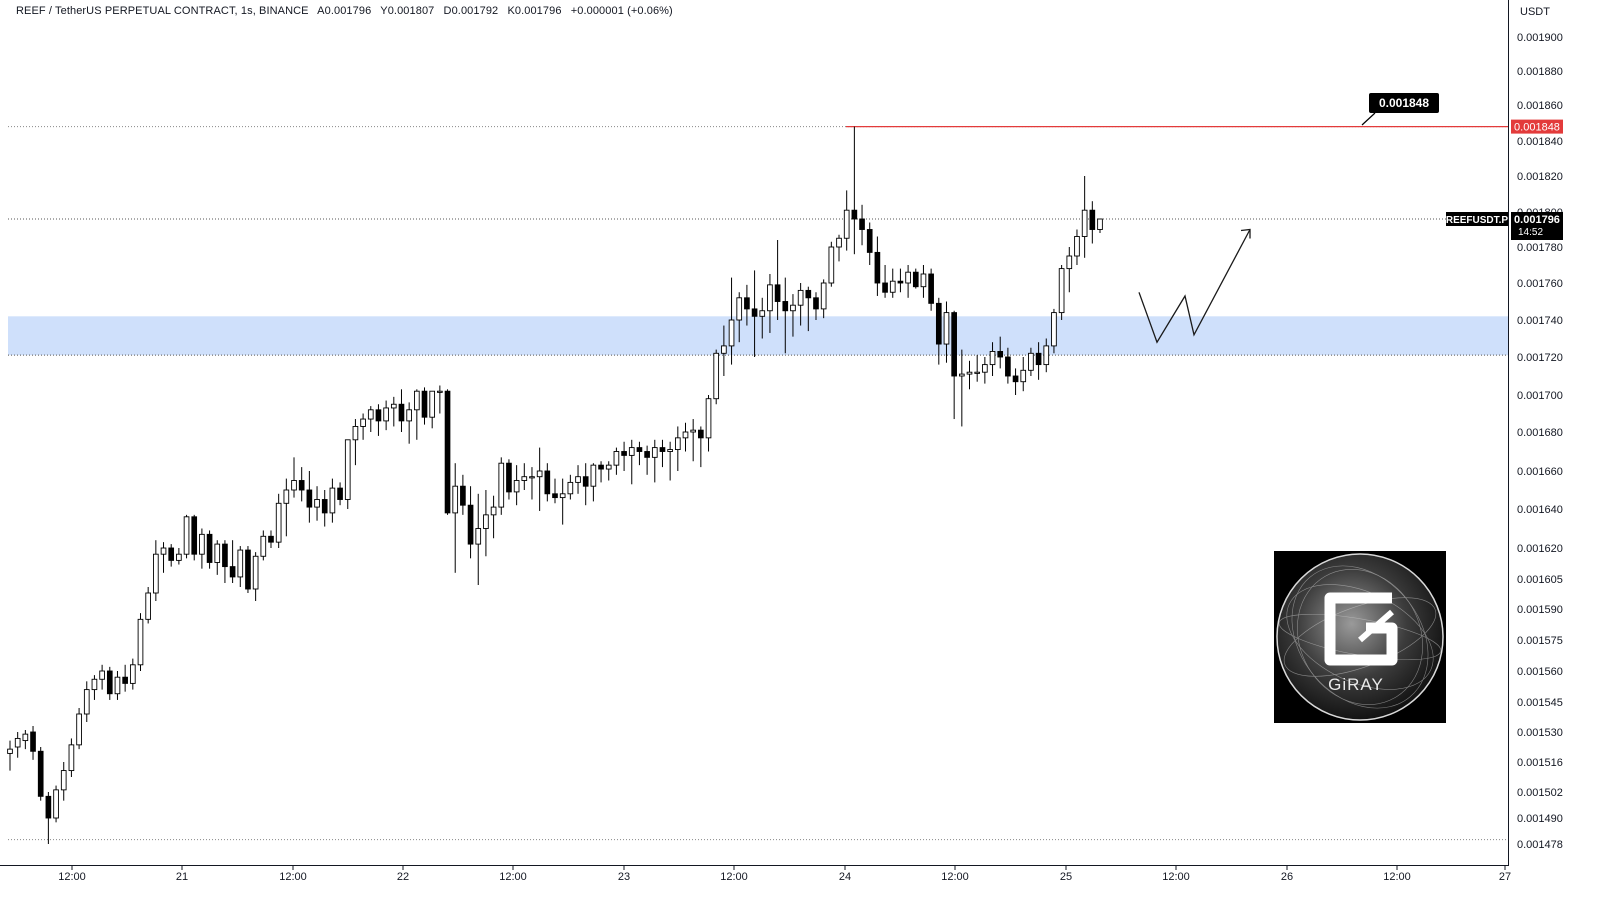  Describe the element at coordinates (1540, 703) in the screenshot. I see `price-tick-label: 0.001545` at that location.